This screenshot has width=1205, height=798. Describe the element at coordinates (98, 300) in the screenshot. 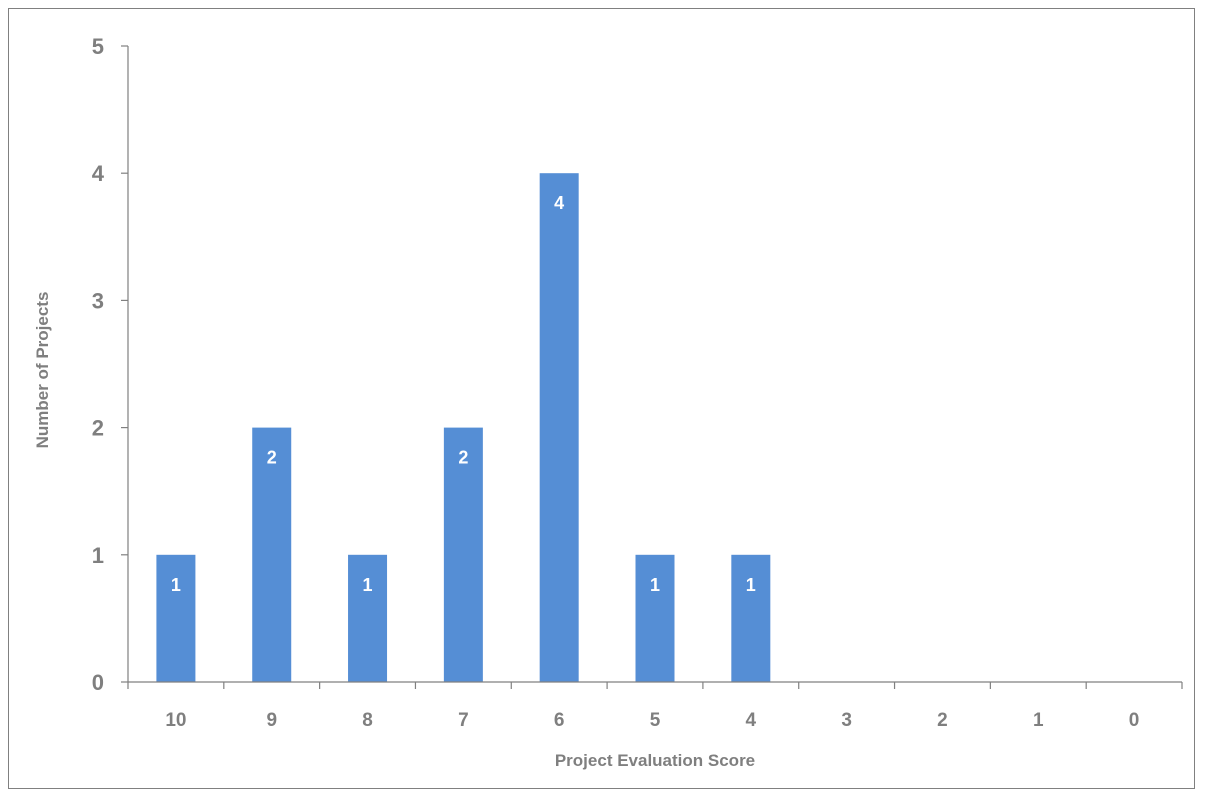

I see `y-tick-label-3: 3` at that location.